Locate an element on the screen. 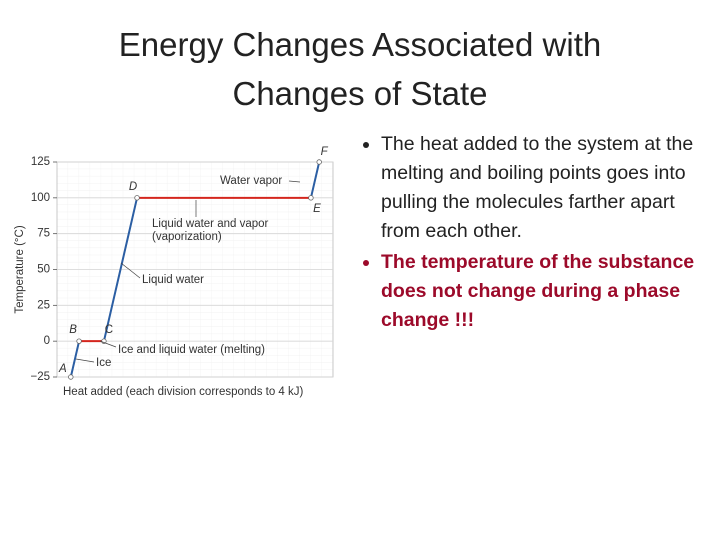 The image size is (720, 540). annotation: Liquid water and vapor is located at coordinates (210, 224).